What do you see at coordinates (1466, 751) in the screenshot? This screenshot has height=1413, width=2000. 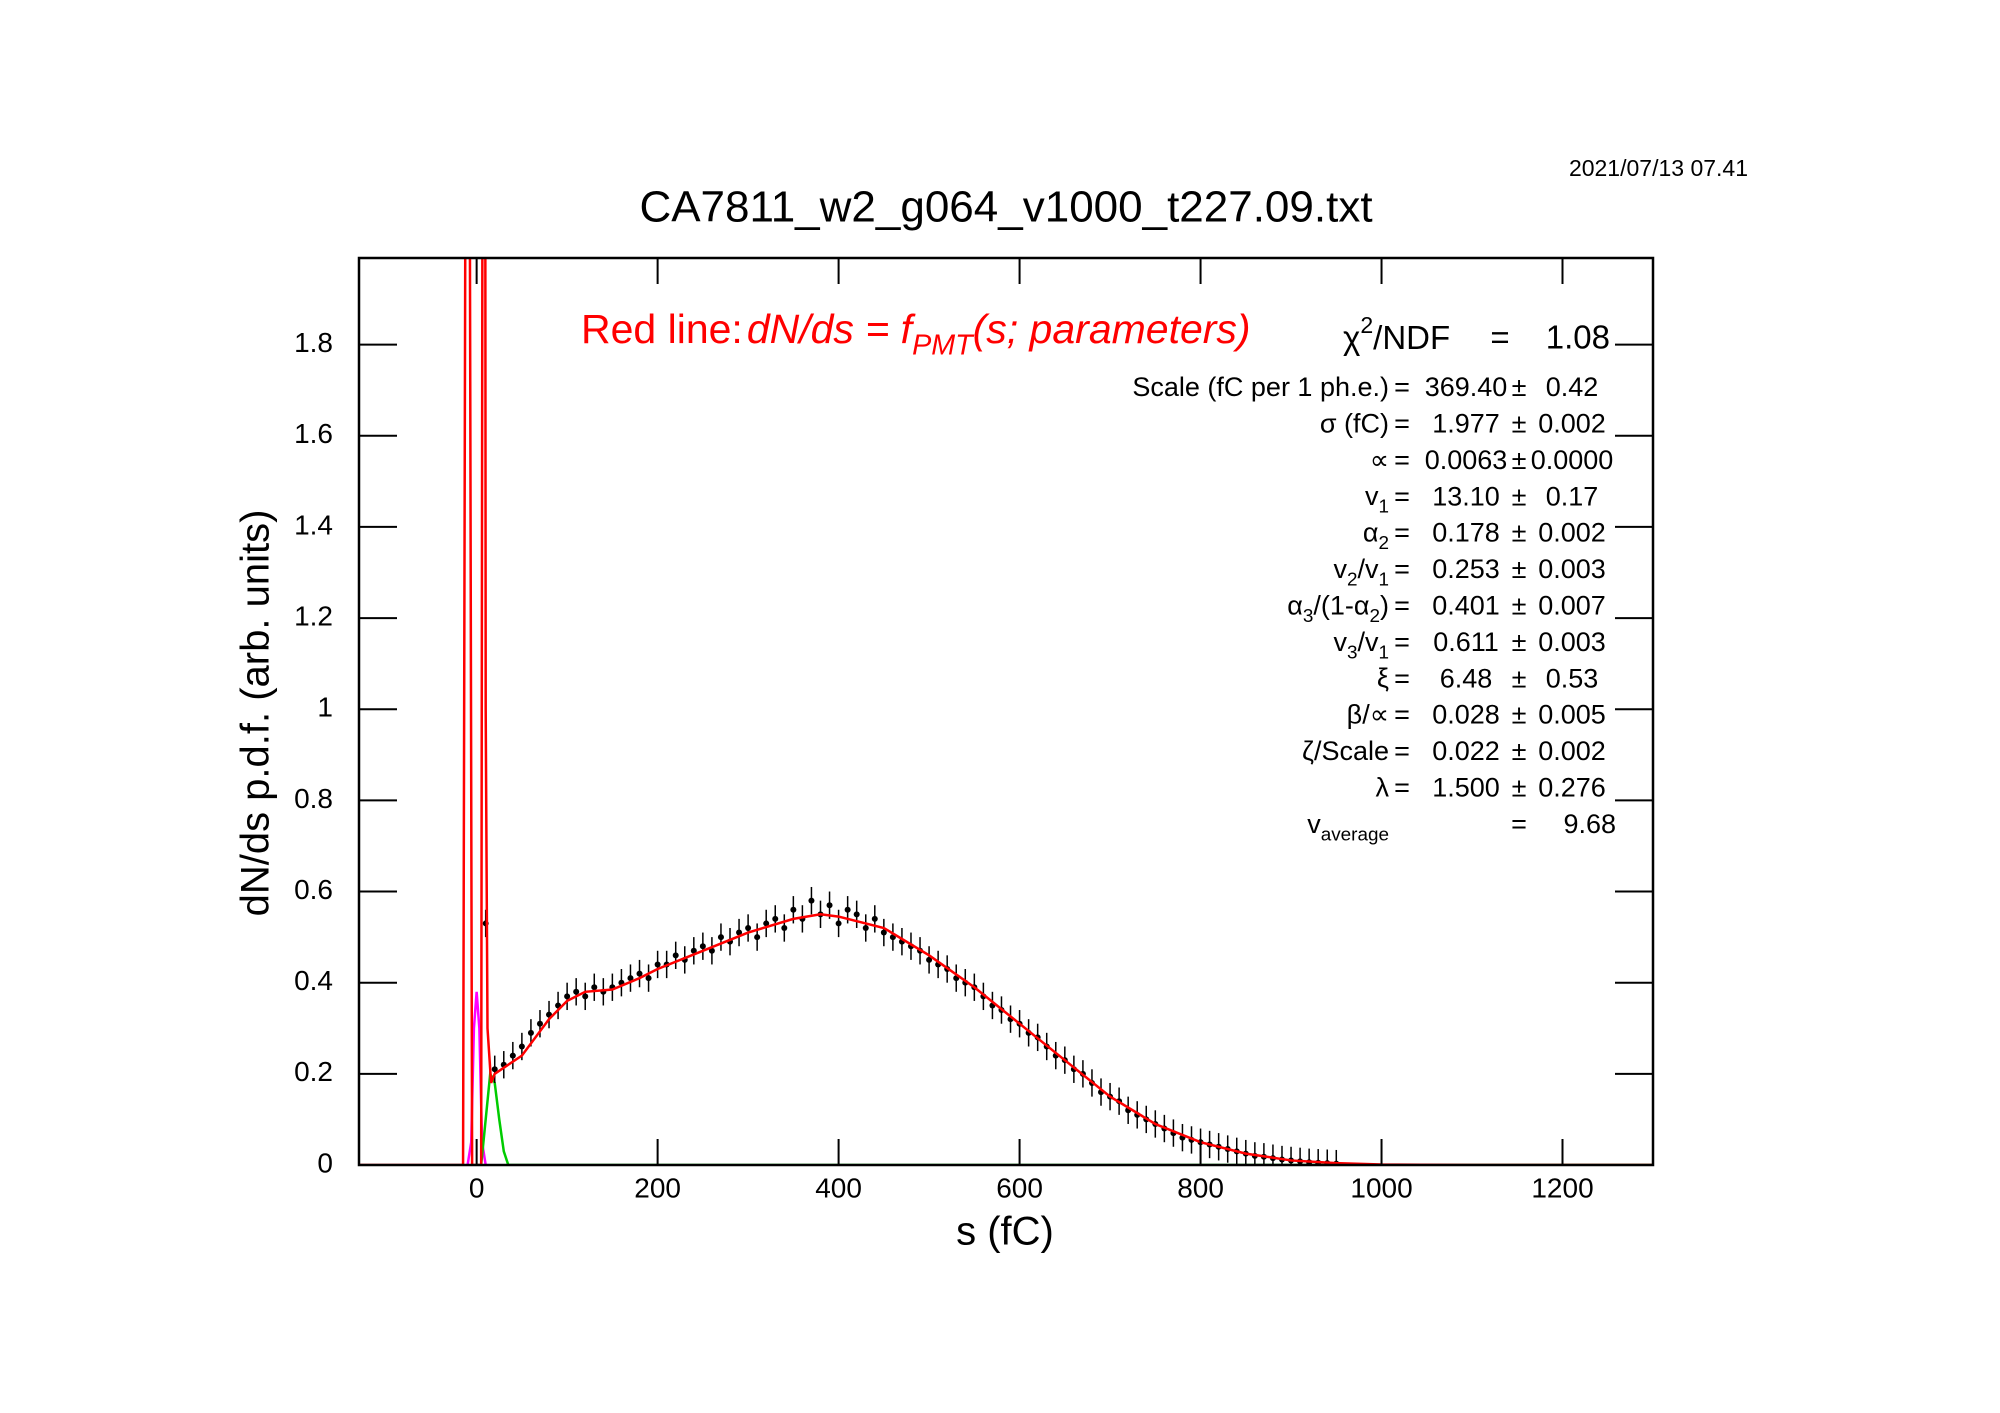 I see `stat-value: 0.022` at bounding box center [1466, 751].